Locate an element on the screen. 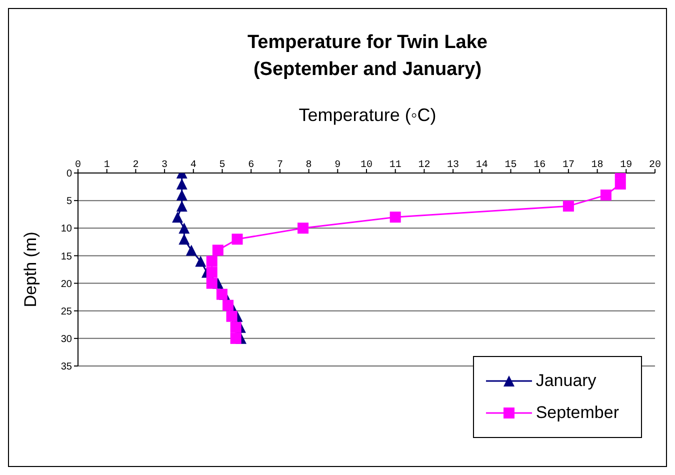  x-tick-label: 15 is located at coordinates (510, 165).